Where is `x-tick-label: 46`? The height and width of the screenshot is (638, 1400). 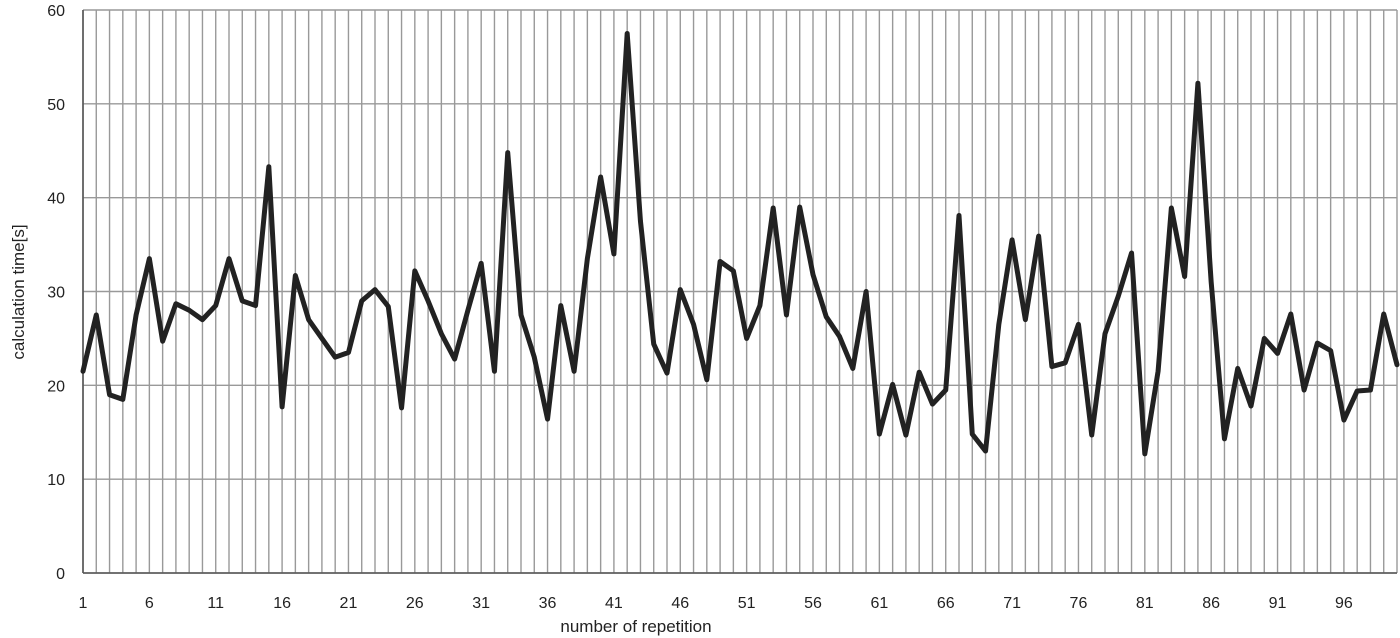
x-tick-label: 46 is located at coordinates (680, 603).